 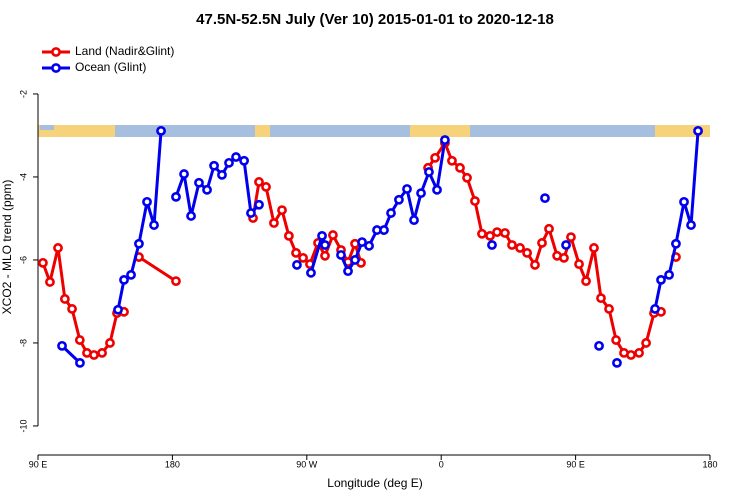 I want to click on x-tick-label: 0, so click(x=441, y=464).